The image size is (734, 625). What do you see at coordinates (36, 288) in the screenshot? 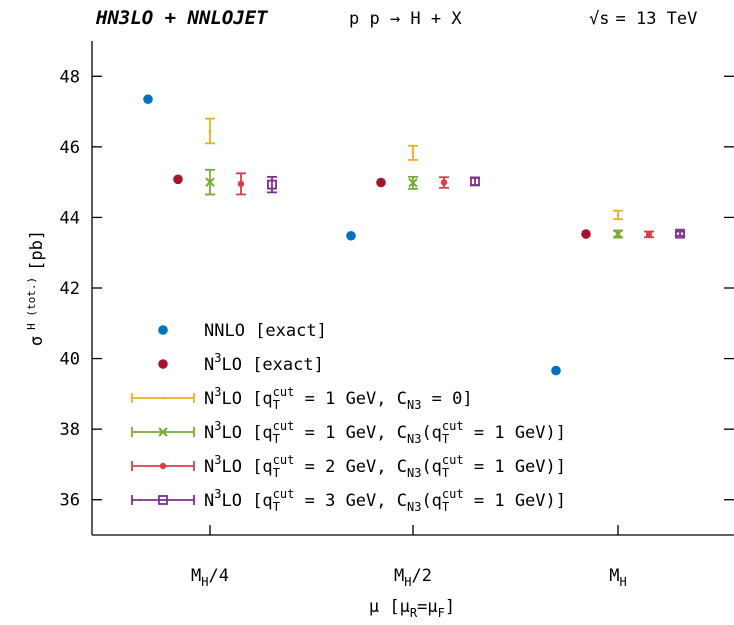
I see `y-axis-label: σ H (tot.) [pb]` at bounding box center [36, 288].